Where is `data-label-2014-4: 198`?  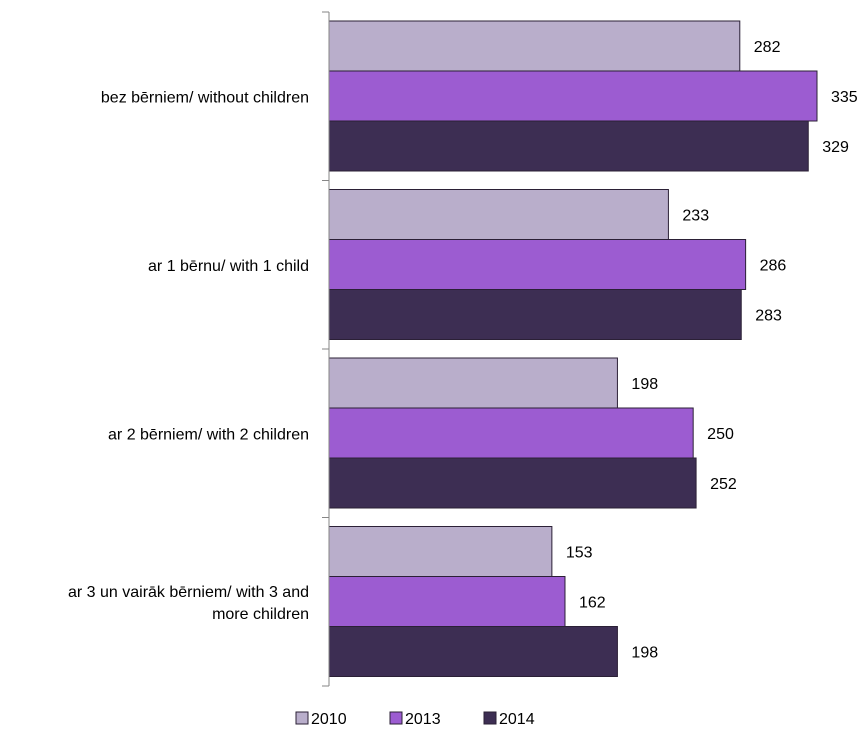
data-label-2014-4: 198 is located at coordinates (644, 653).